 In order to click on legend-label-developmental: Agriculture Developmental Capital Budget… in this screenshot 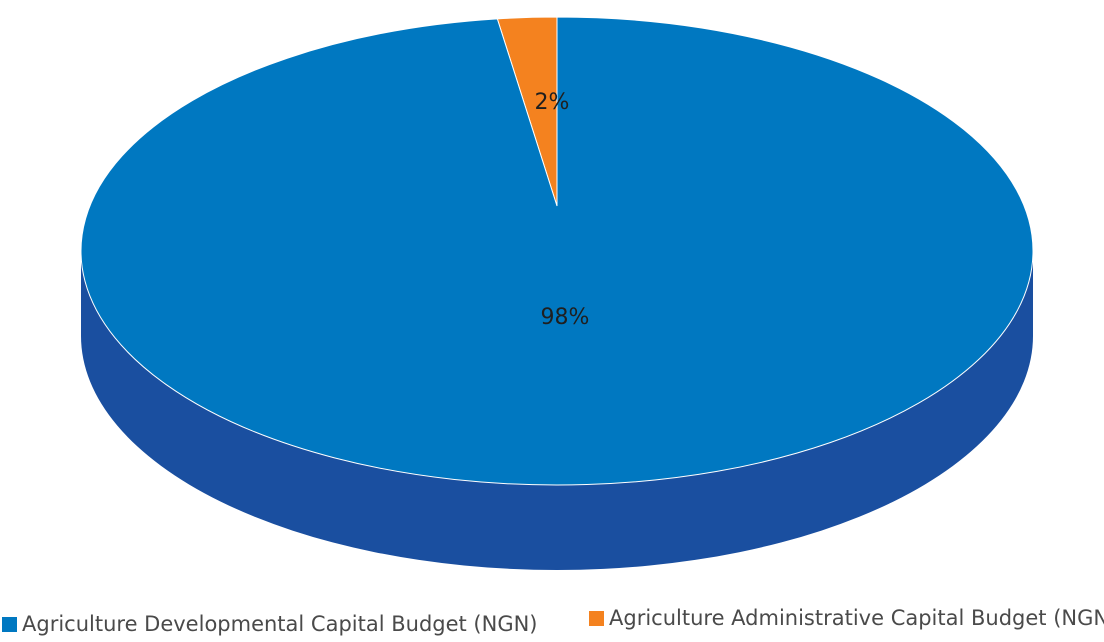, I will do `click(280, 624)`.